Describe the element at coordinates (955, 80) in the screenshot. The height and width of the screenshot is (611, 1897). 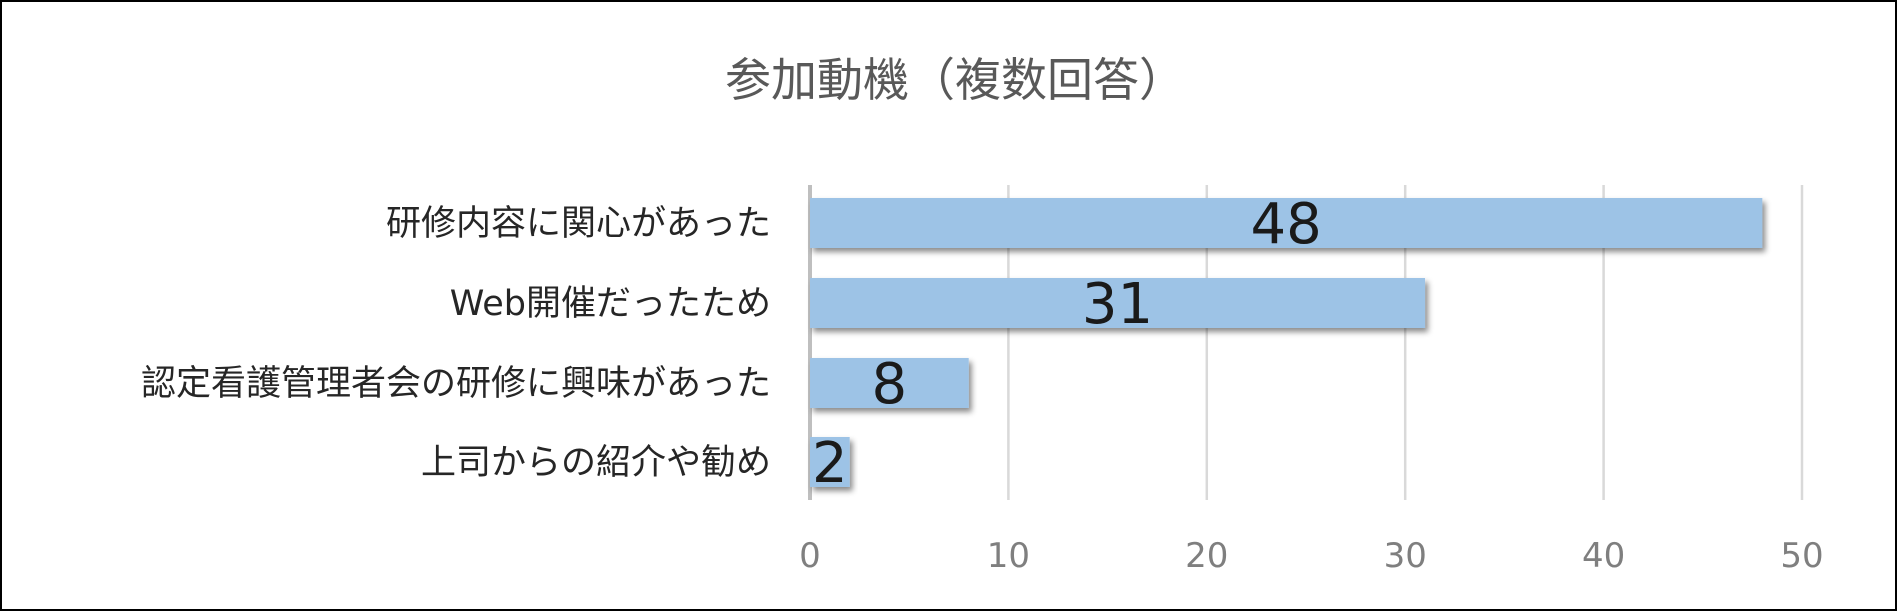
I see `chart-title: 参加動機（複数回答）` at that location.